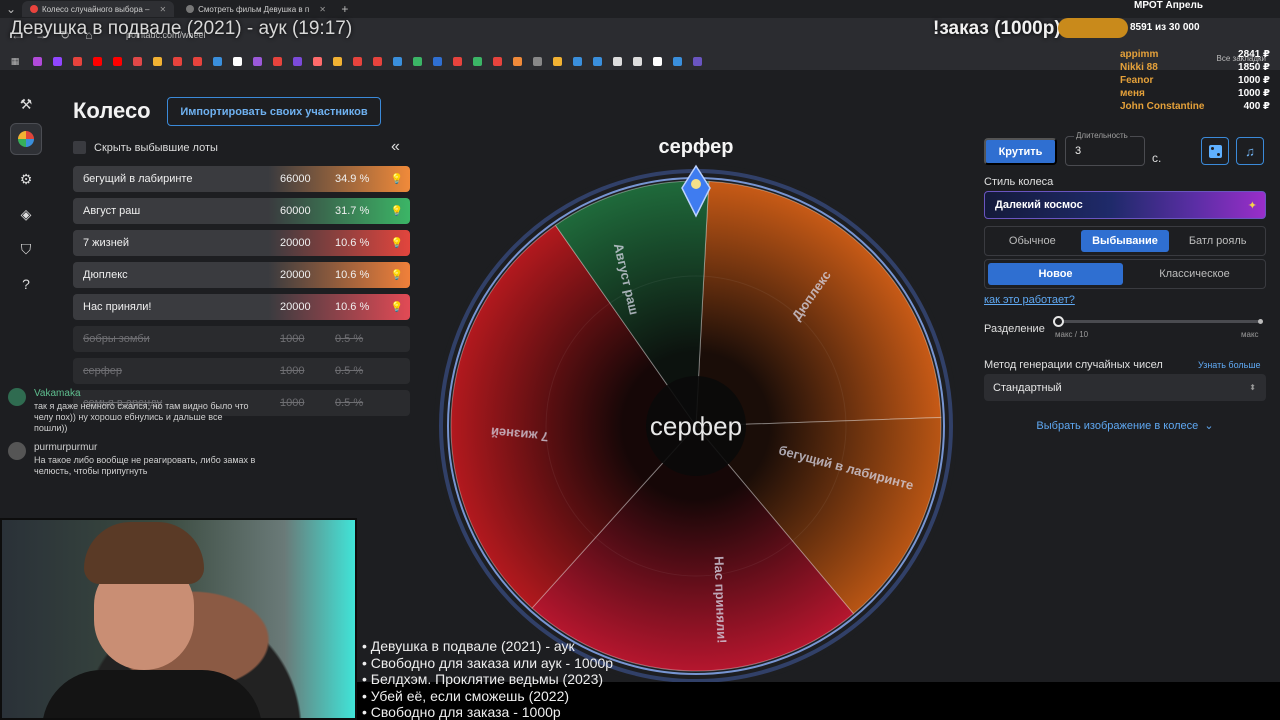 The height and width of the screenshot is (720, 1280). Describe the element at coordinates (1165, 27) in the screenshot. I see `mrot-count: 8591 из 30 000` at that location.